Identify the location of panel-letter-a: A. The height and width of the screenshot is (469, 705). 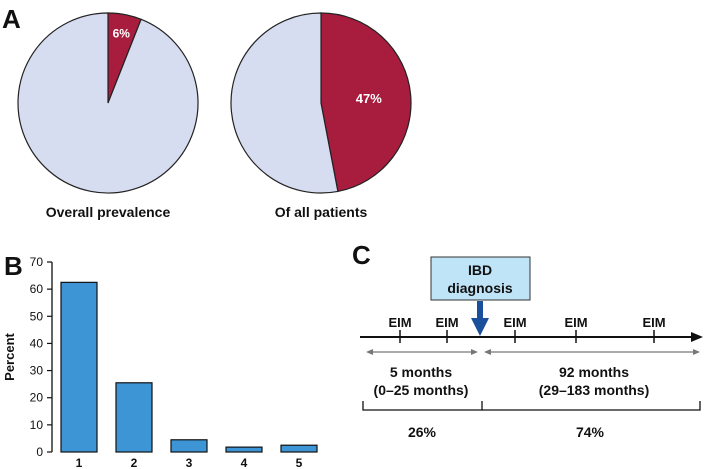
(11, 19).